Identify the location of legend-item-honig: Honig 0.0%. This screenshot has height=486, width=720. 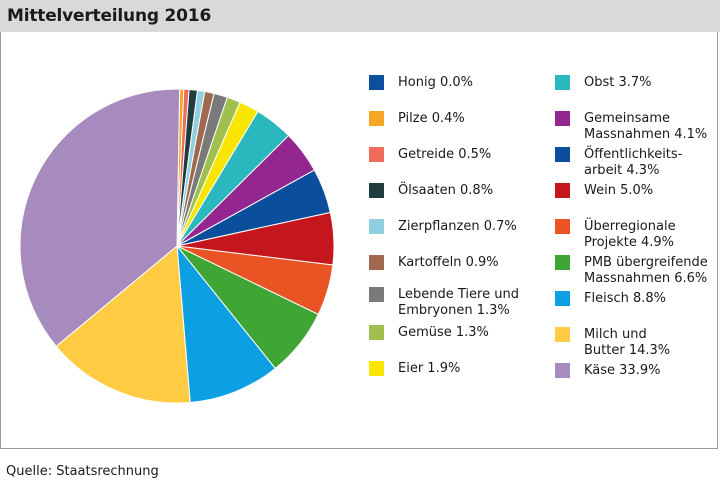
(421, 83).